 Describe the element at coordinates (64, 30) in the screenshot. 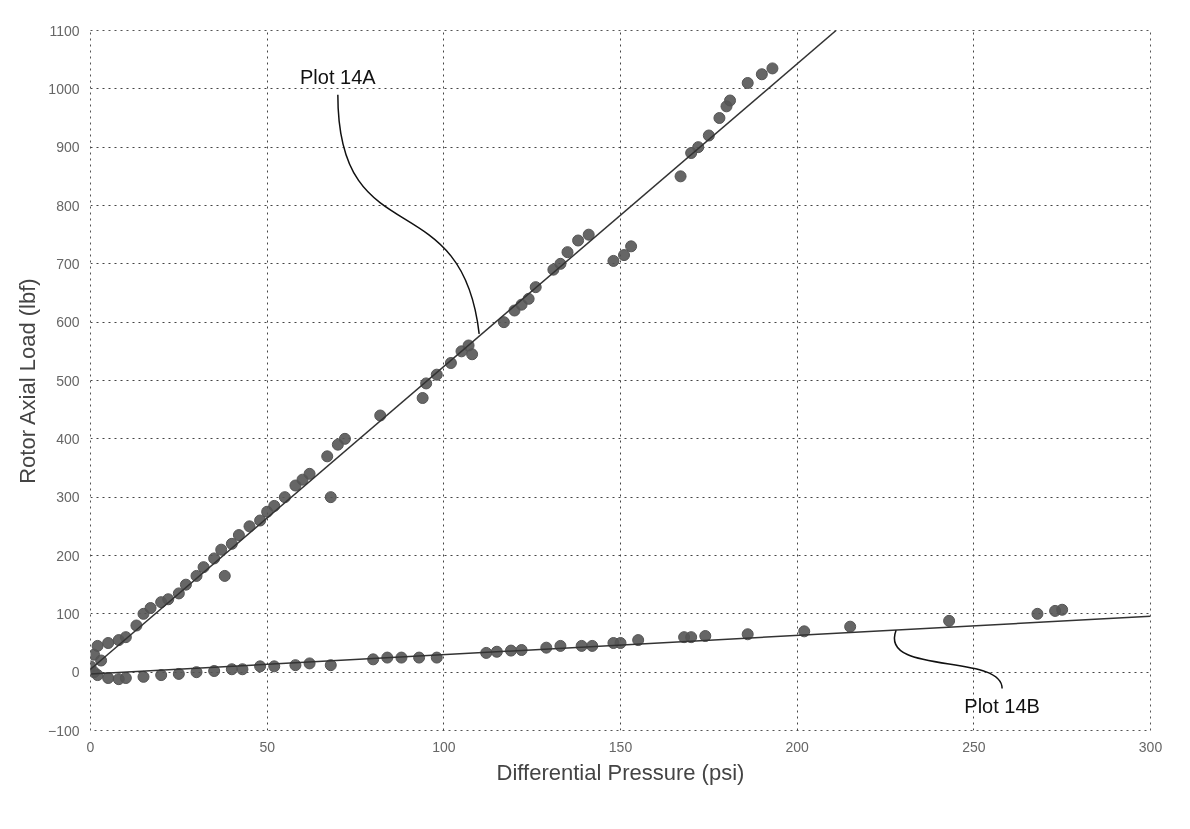

I see `y-tick-label: 1100` at that location.